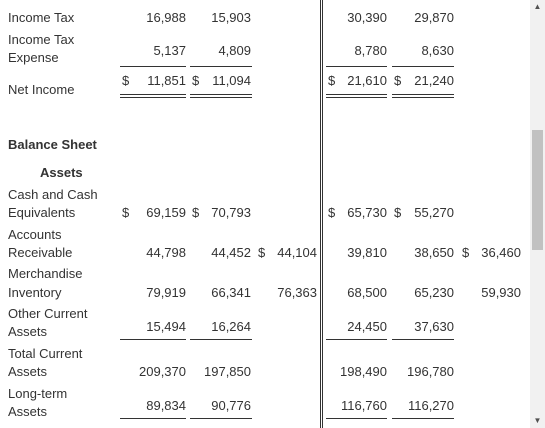  Describe the element at coordinates (166, 292) in the screenshot. I see `cell: 79,919` at that location.